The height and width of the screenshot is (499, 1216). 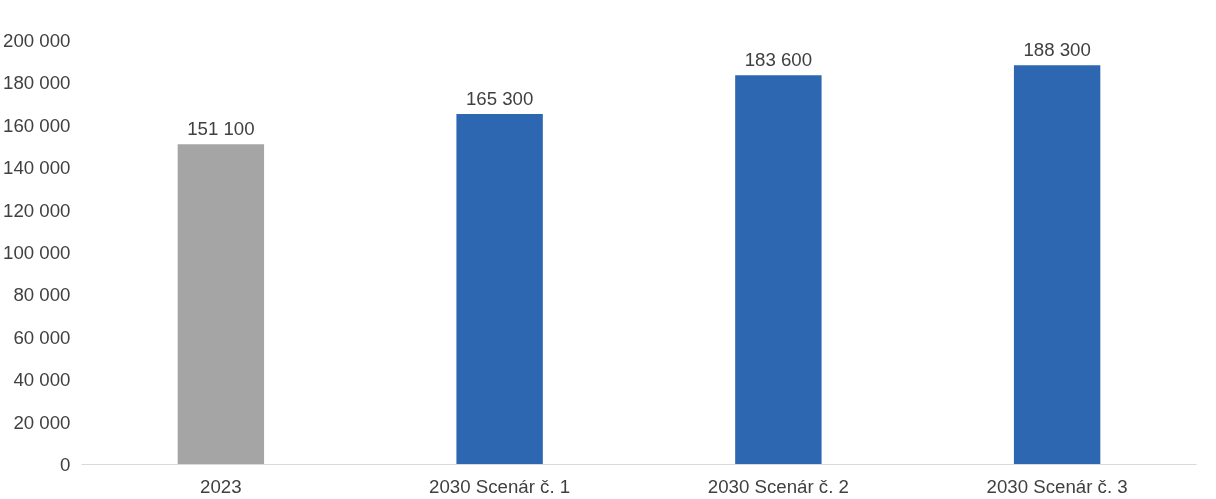 What do you see at coordinates (221, 129) in the screenshot?
I see `data-label: 151 100` at bounding box center [221, 129].